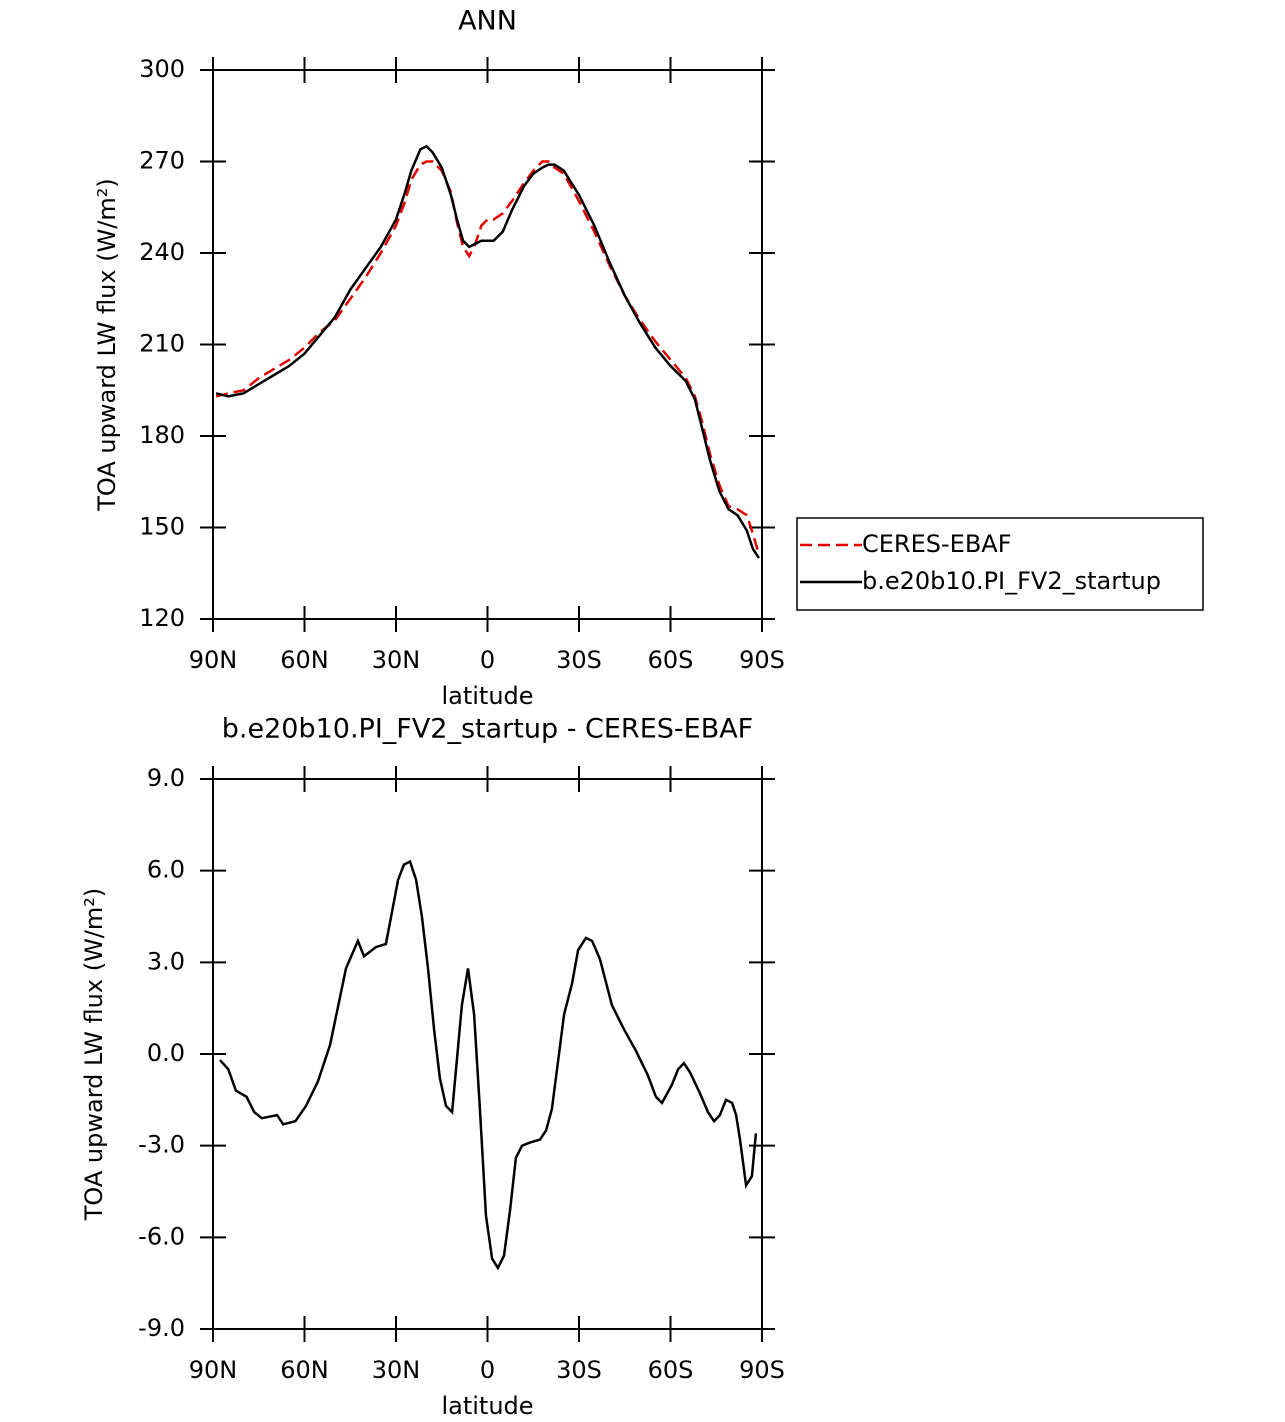 Image resolution: width=1285 pixels, height=1422 pixels. I want to click on y-tick-label: 0.0, so click(166, 1053).